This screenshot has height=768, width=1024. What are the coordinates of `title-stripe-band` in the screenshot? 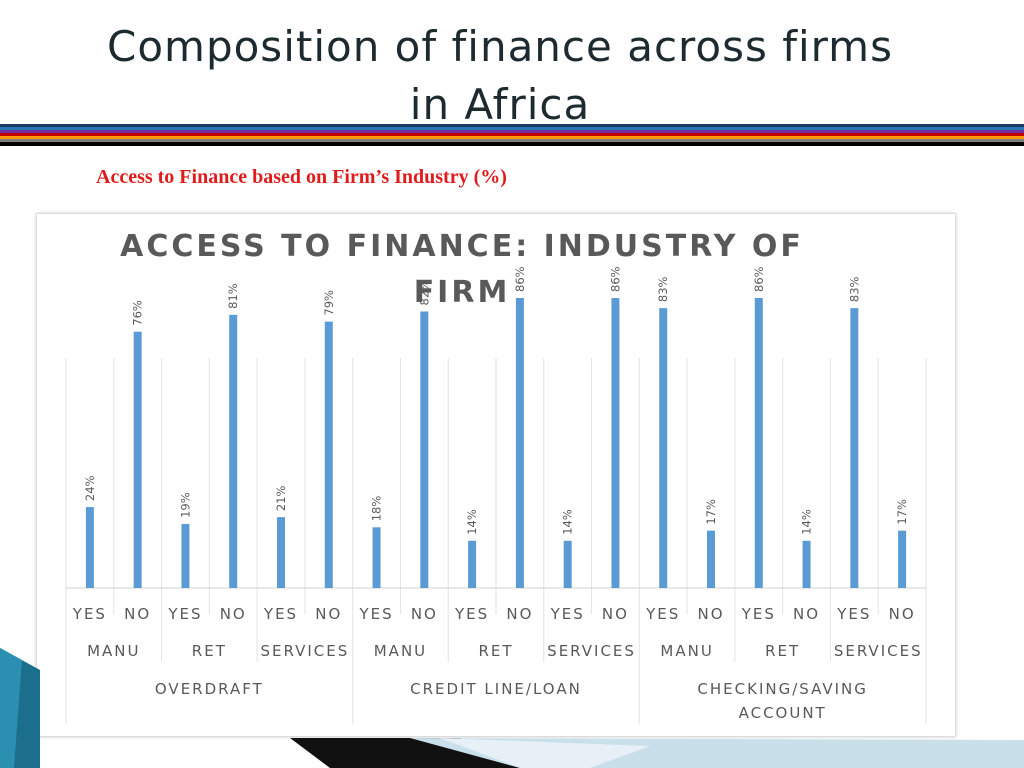 It's located at (512, 135).